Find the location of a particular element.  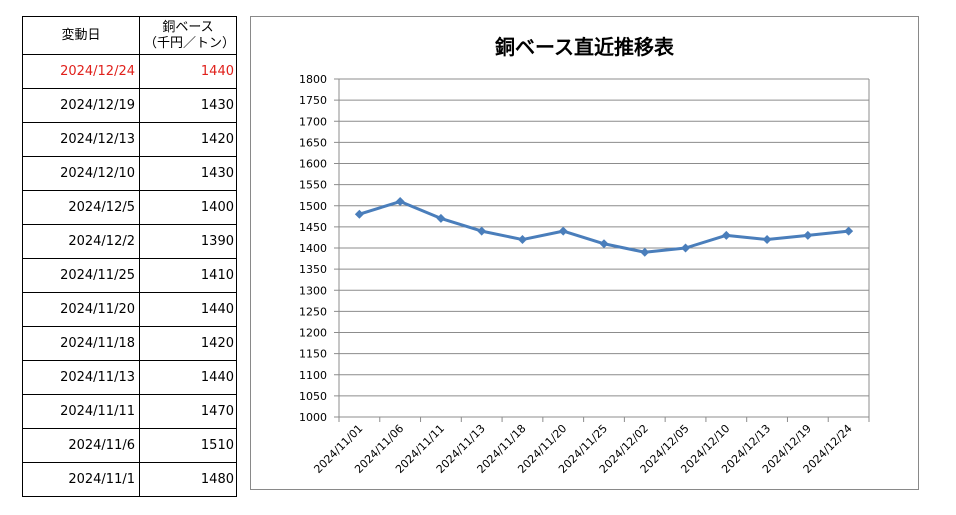

row-date: 2024/11/13 is located at coordinates (81, 377).